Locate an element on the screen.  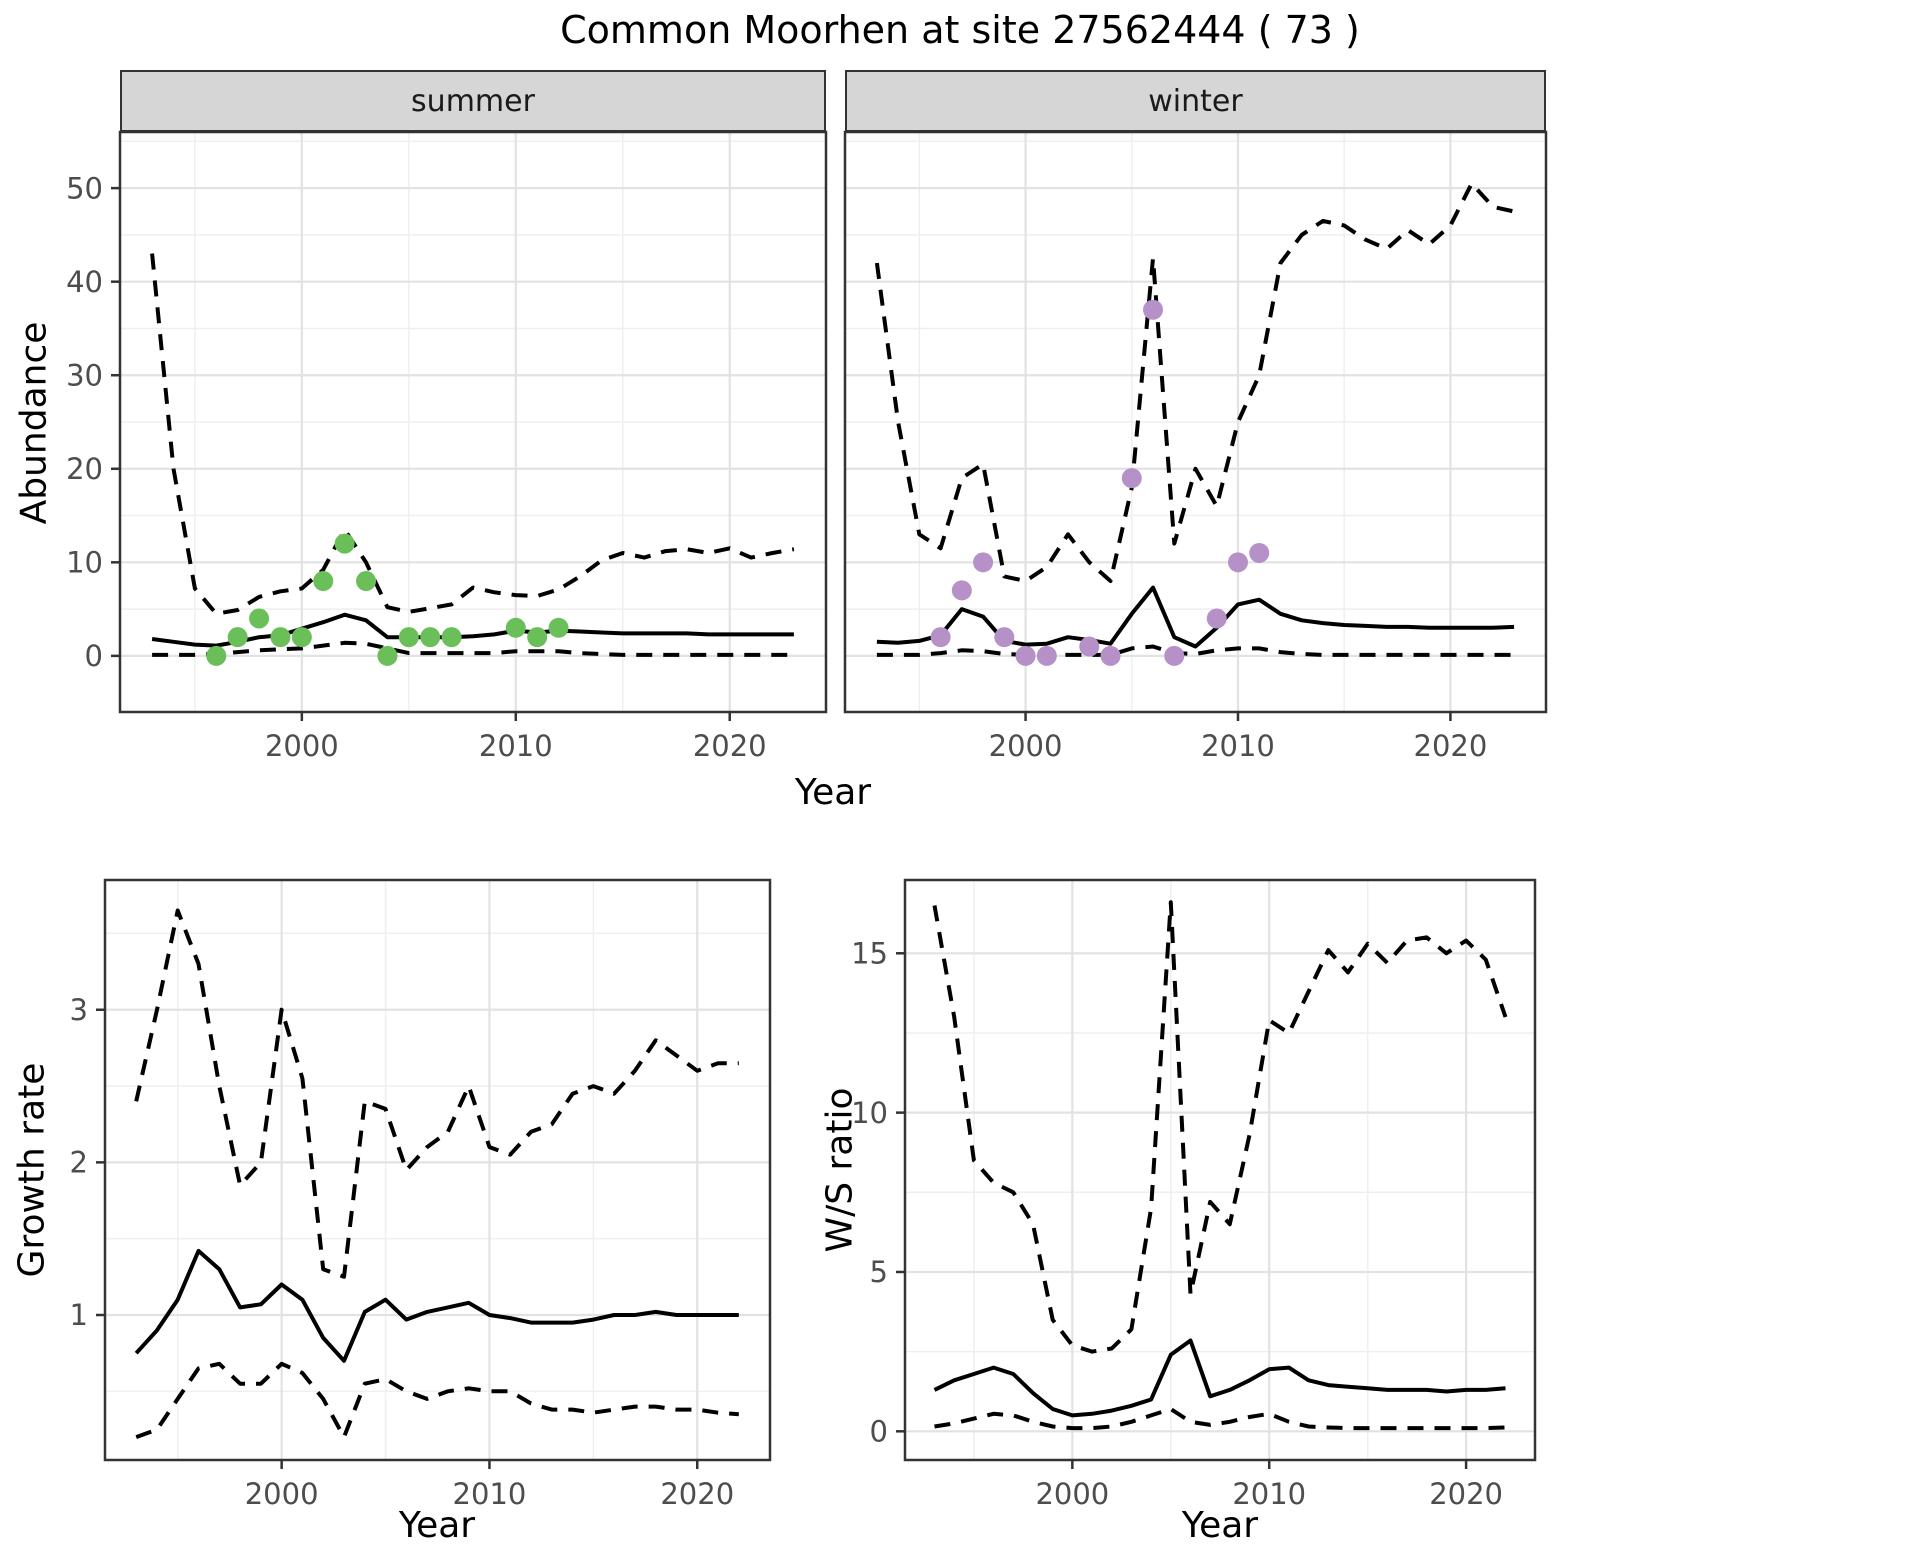
growth-rate-axis-title: Growth rate is located at coordinates (32, 1170).